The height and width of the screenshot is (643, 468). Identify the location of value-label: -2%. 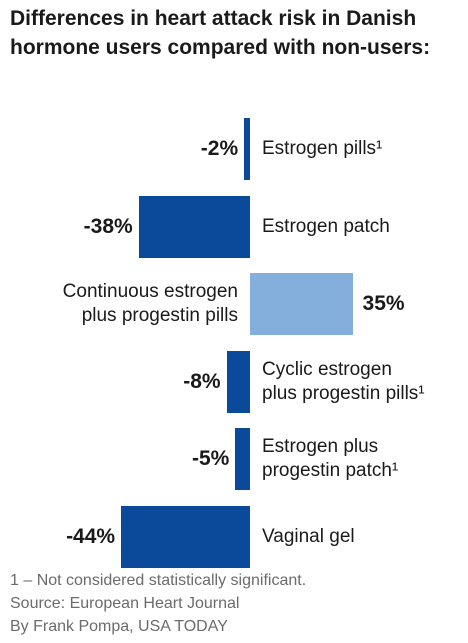
(219, 148).